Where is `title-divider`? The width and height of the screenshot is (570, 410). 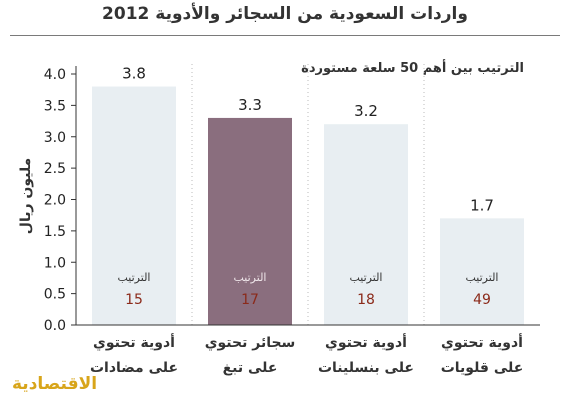
title-divider is located at coordinates (285, 35).